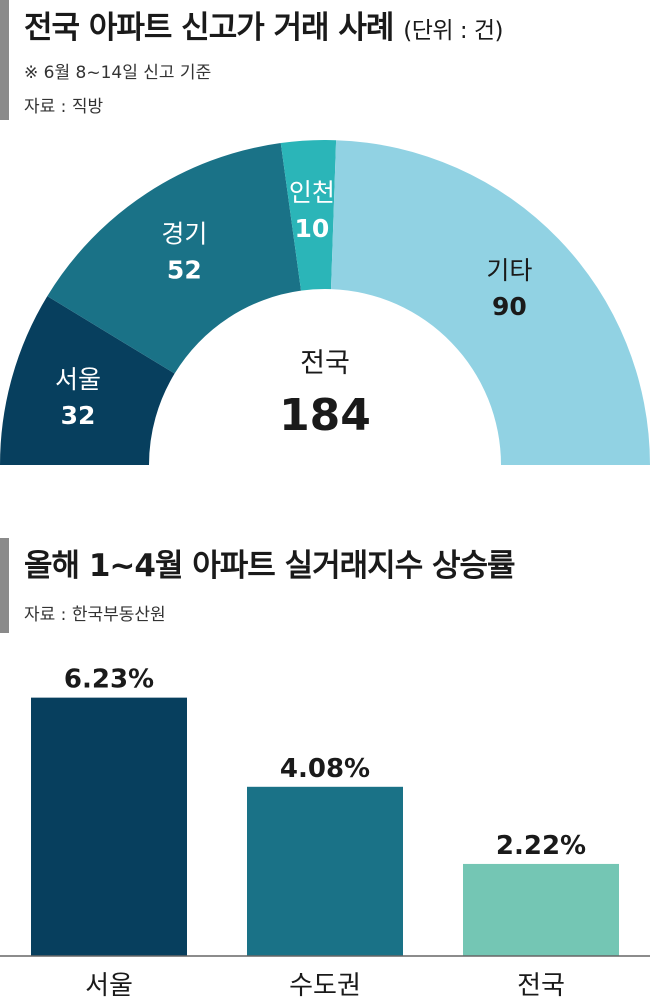  What do you see at coordinates (4, 585) in the screenshot?
I see `section2-accent-bar` at bounding box center [4, 585].